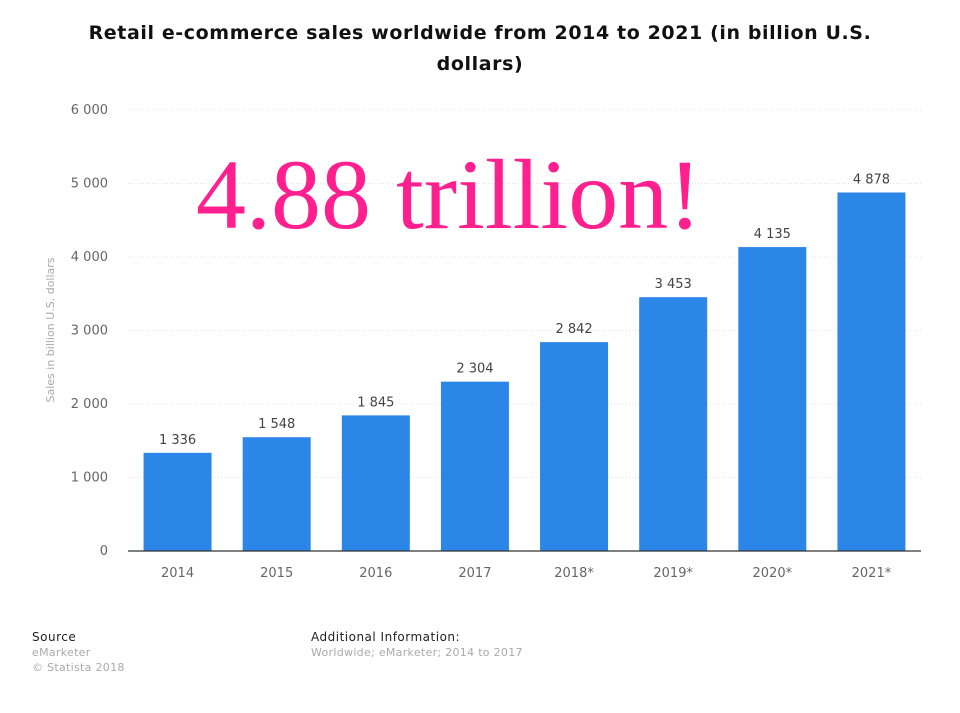  I want to click on x-tick-label: 2017, so click(474, 573).